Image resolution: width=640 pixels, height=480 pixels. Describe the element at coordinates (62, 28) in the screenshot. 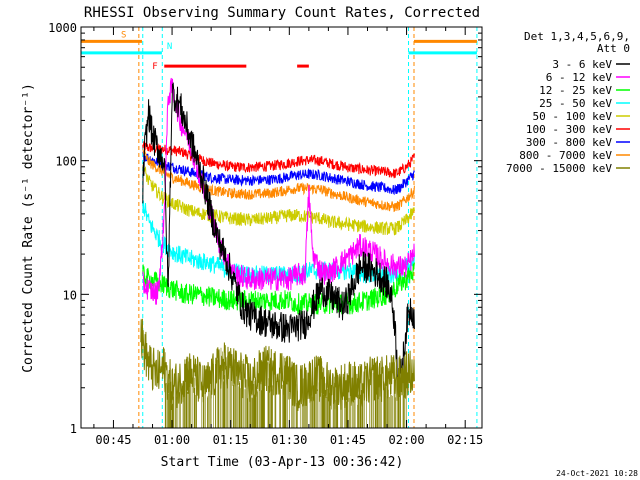

I see `y-tick-label: 1000` at that location.